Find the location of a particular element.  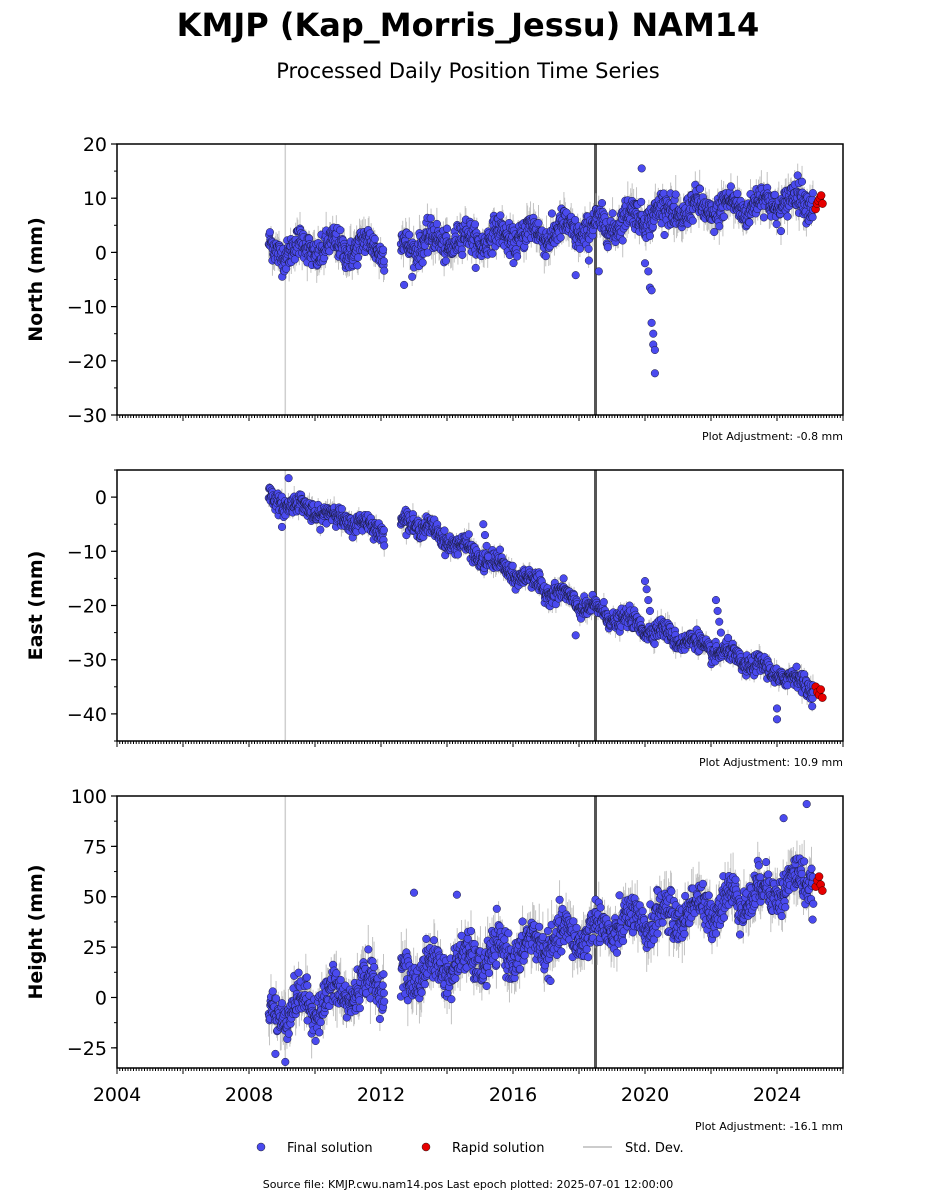

final-solution-series is located at coordinates (541, 599).